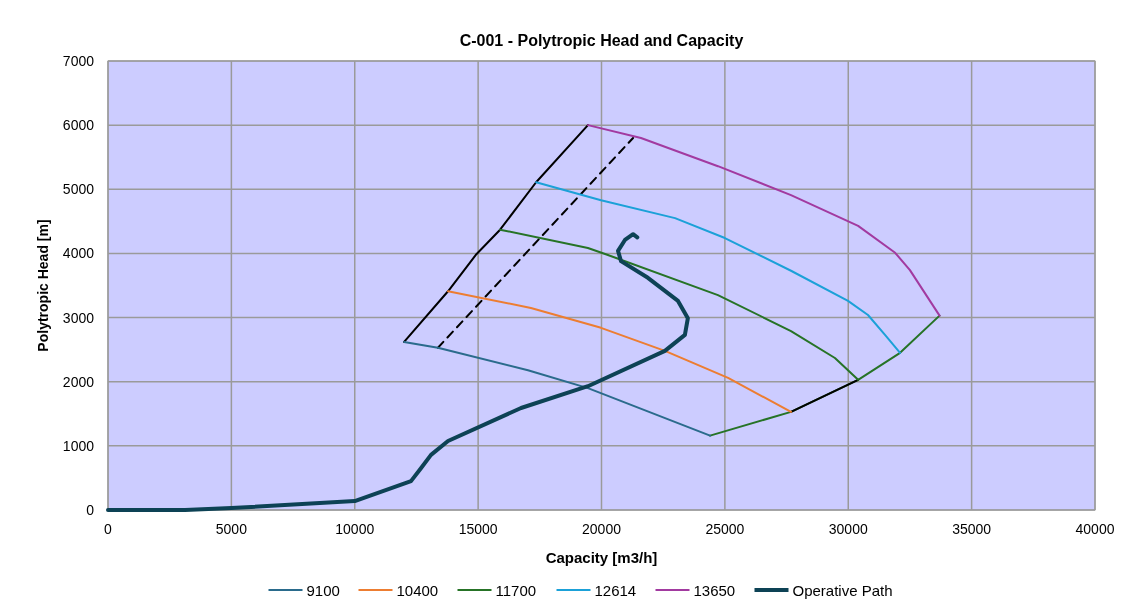  What do you see at coordinates (78, 253) in the screenshot?
I see `y-tick-label: 4000` at bounding box center [78, 253].